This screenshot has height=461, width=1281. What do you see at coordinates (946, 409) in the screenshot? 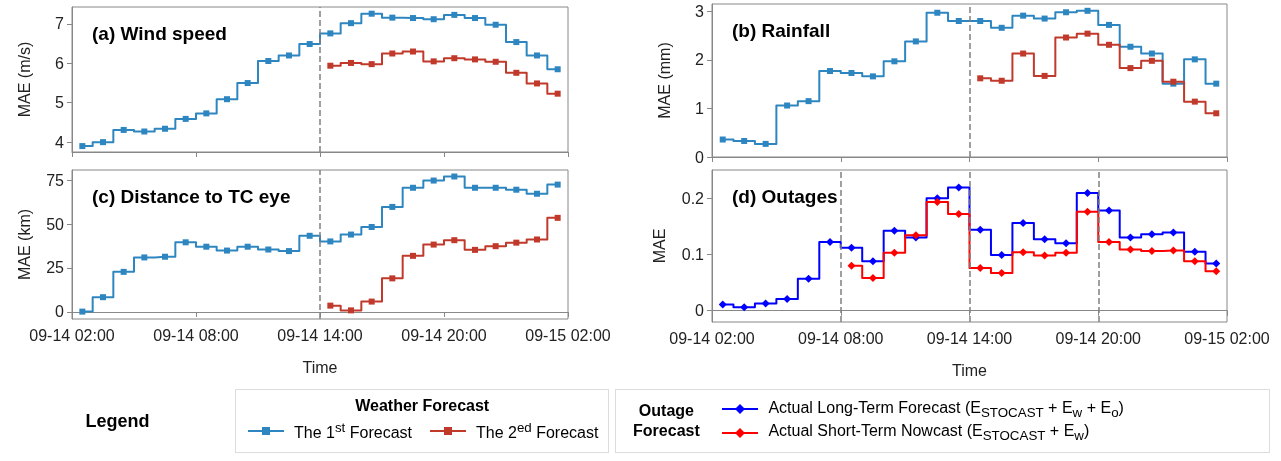
I see `legend-label: Actual Long-Term Forecast (E$_{STOCAST}$ + E$_{w}$ + E$_{o}$)` at bounding box center [946, 409].